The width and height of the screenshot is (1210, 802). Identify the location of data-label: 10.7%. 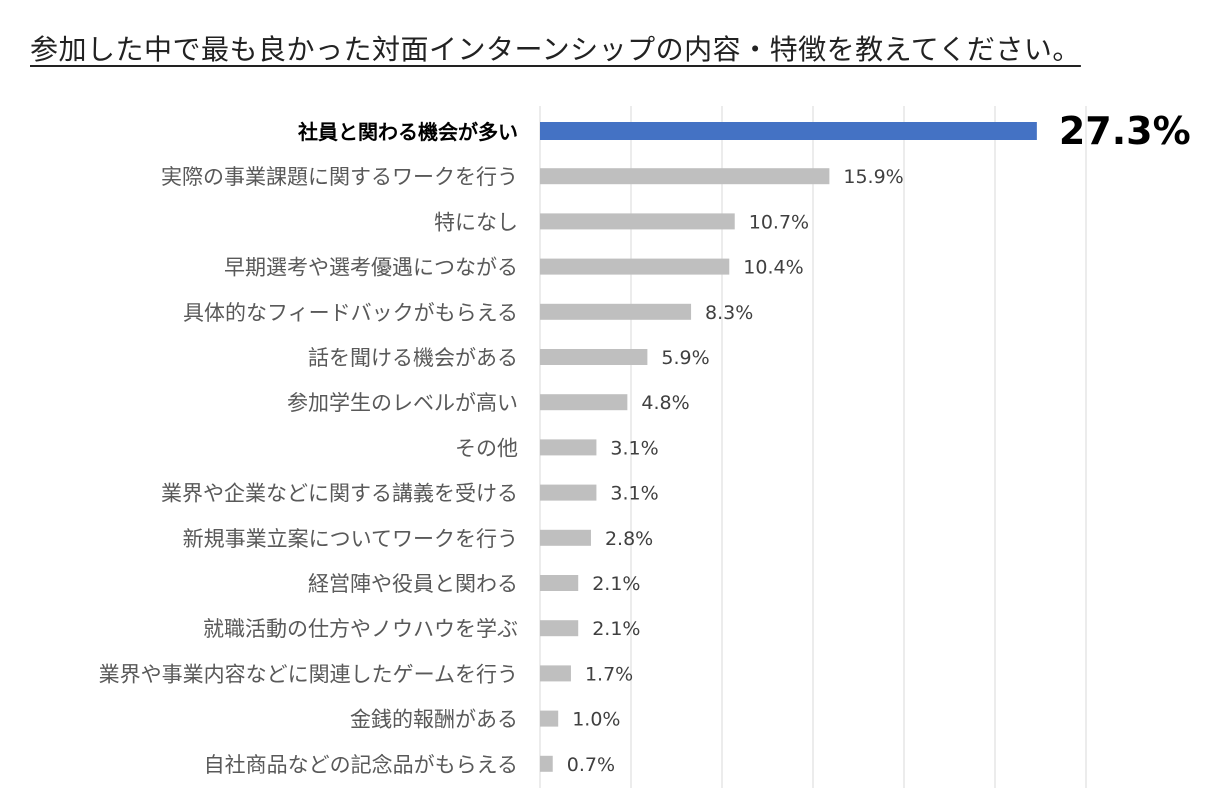
(779, 222).